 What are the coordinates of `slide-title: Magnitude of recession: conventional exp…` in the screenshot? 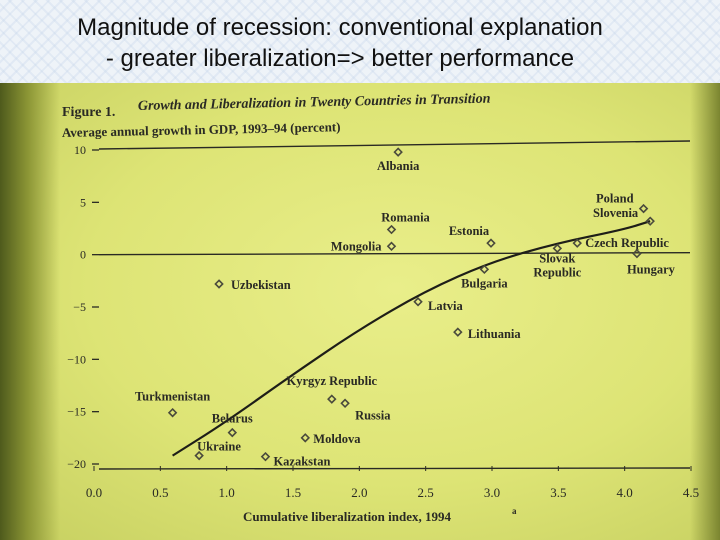 It's located at (340, 43).